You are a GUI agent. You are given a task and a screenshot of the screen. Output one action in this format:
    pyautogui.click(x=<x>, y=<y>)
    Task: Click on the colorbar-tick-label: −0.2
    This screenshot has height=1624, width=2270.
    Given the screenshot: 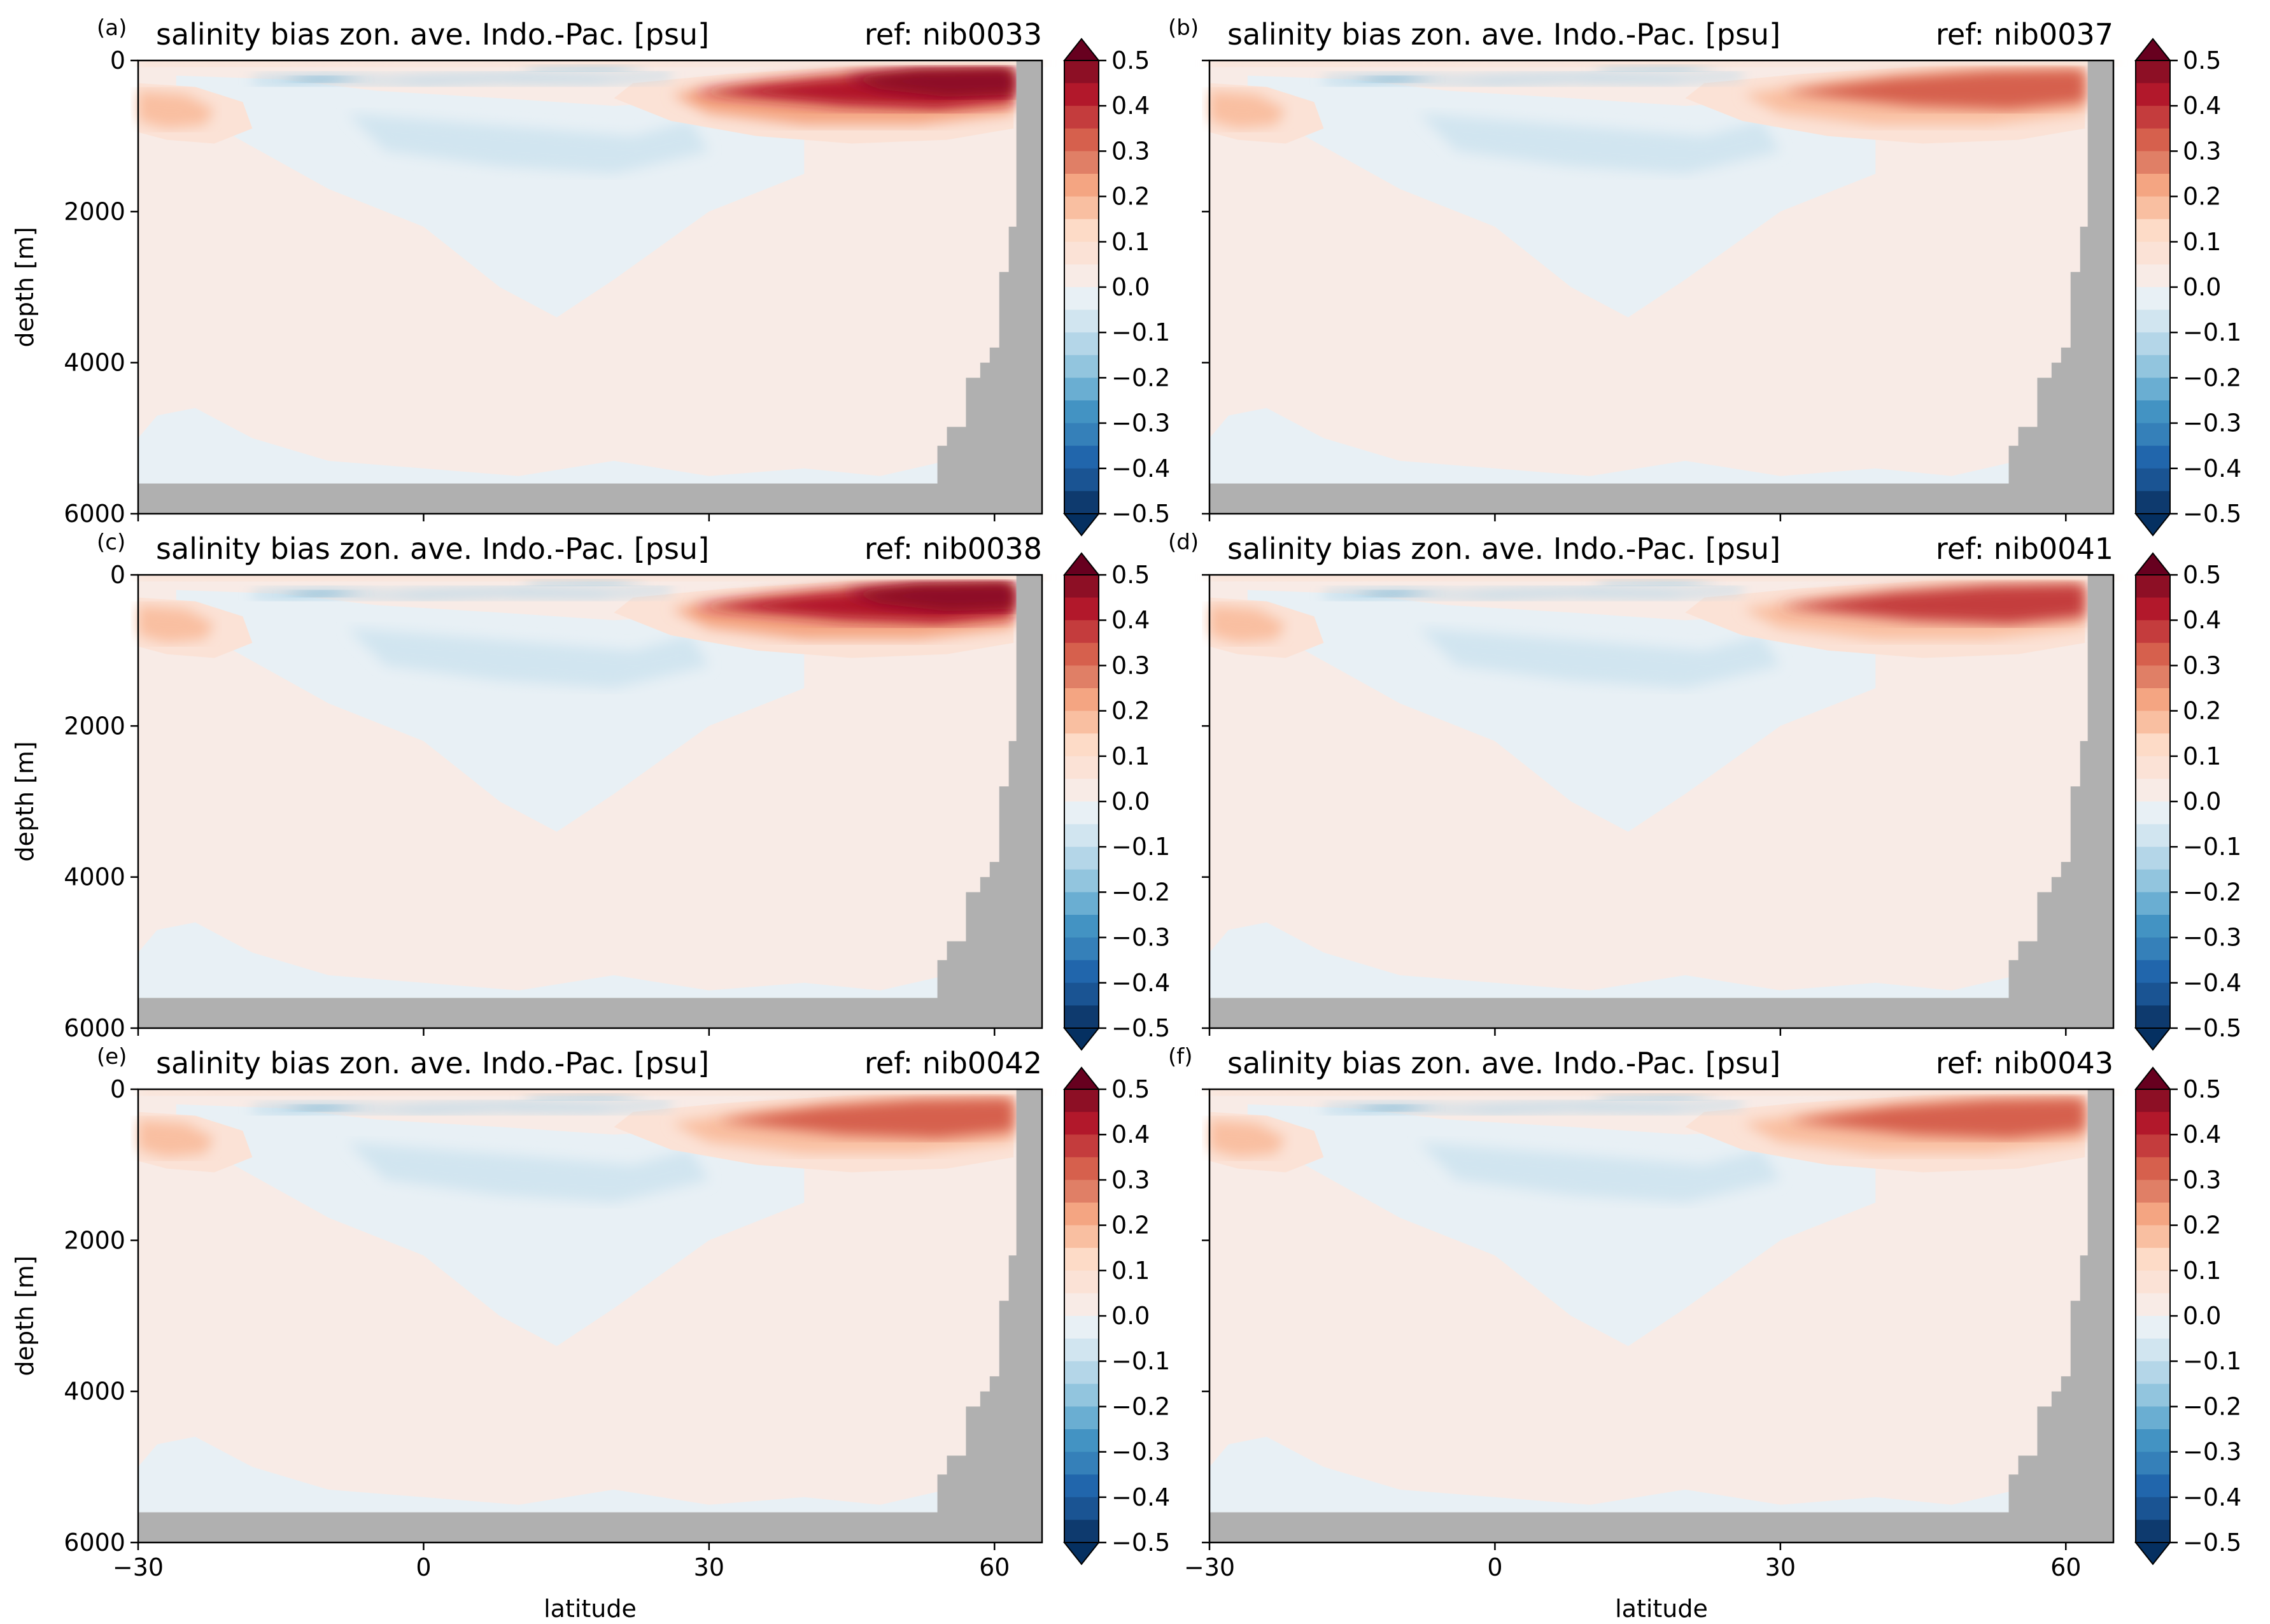 What is the action you would take?
    pyautogui.click(x=2212, y=1406)
    